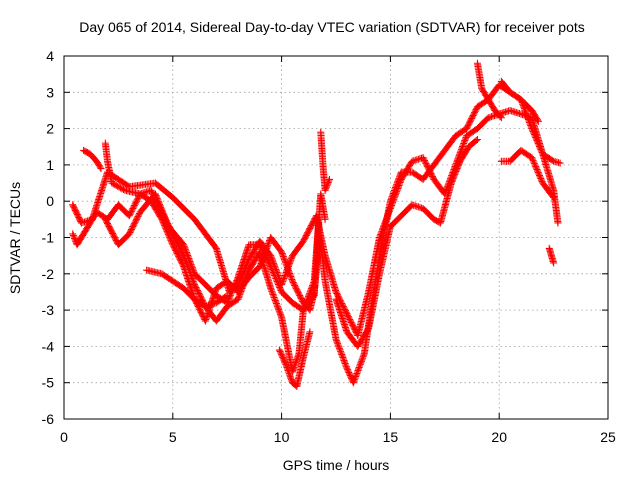 This screenshot has width=640, height=480. What do you see at coordinates (48, 274) in the screenshot?
I see `y-tick-label: -2` at bounding box center [48, 274].